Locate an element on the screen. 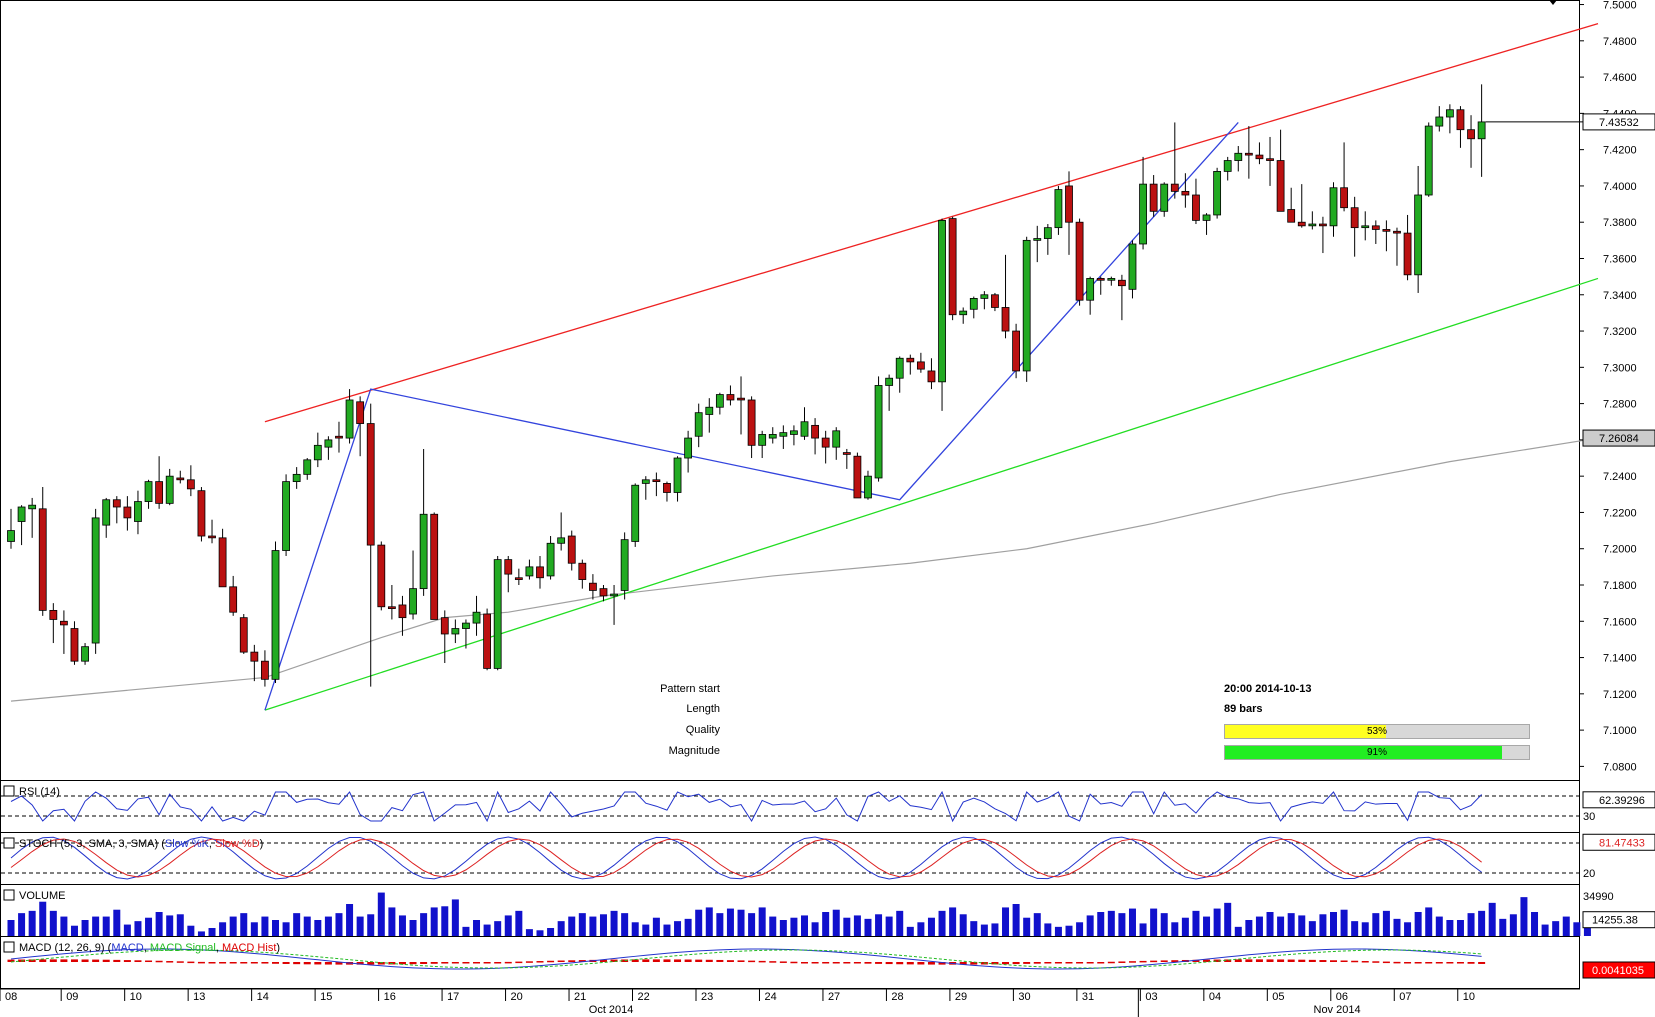  quality-label: Quality is located at coordinates (702, 730).